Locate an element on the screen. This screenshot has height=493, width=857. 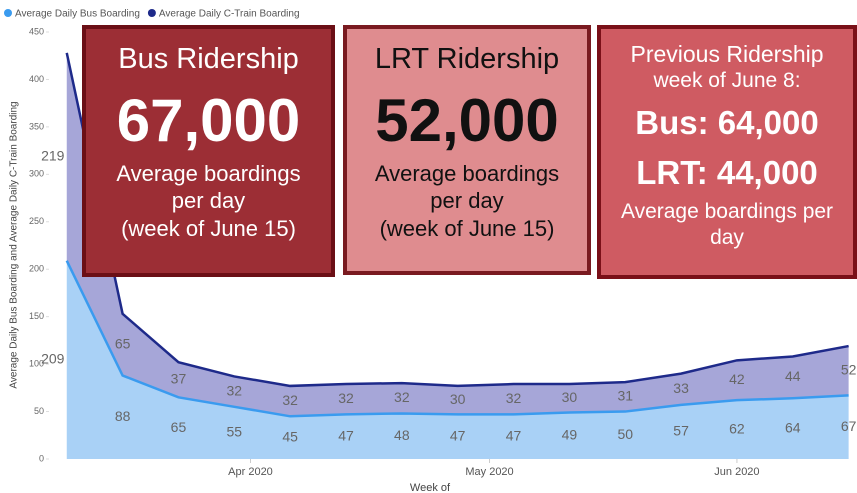
x-tick-label: Jun 2020 is located at coordinates (736, 472).